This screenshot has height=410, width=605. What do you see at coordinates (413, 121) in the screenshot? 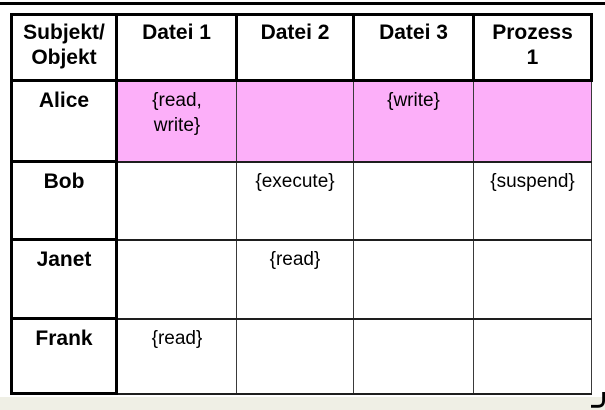
I see `permission-cell-alice-datei-3: {write}` at bounding box center [413, 121].